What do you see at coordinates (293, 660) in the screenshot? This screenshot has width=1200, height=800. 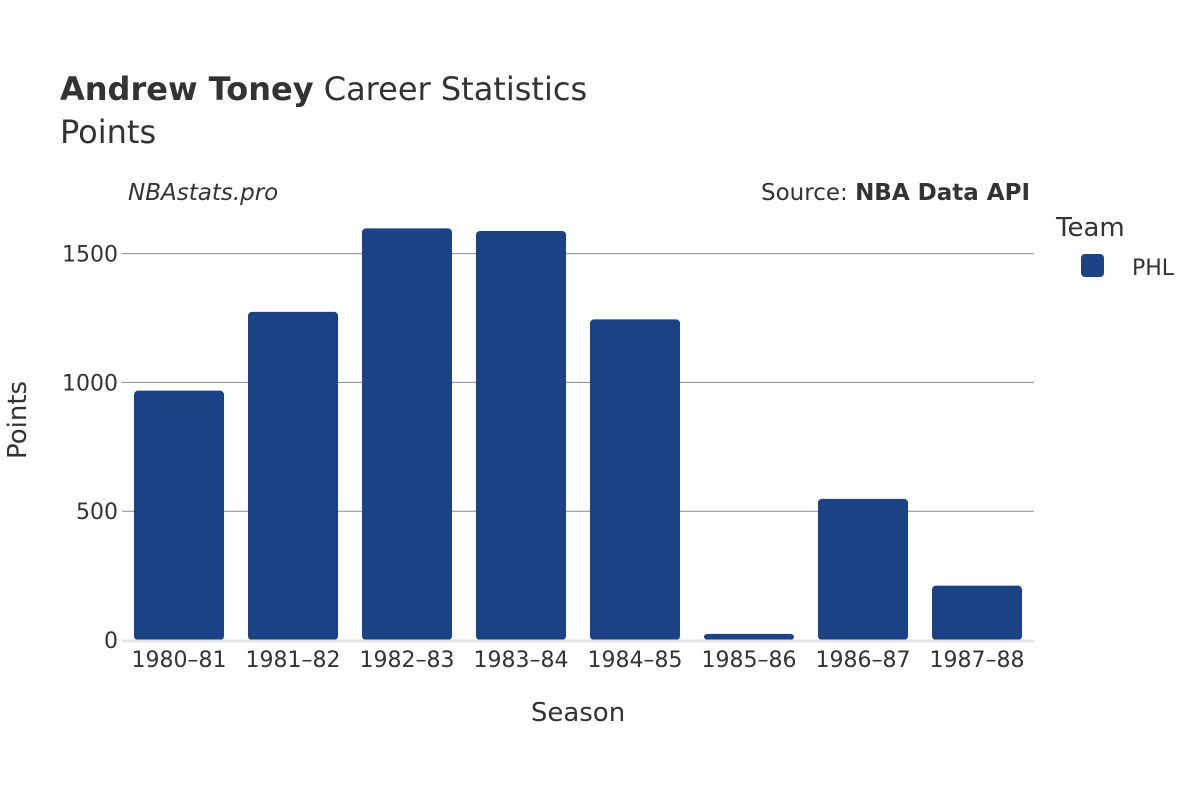 I see `x-tick-label: 1981–82` at bounding box center [293, 660].